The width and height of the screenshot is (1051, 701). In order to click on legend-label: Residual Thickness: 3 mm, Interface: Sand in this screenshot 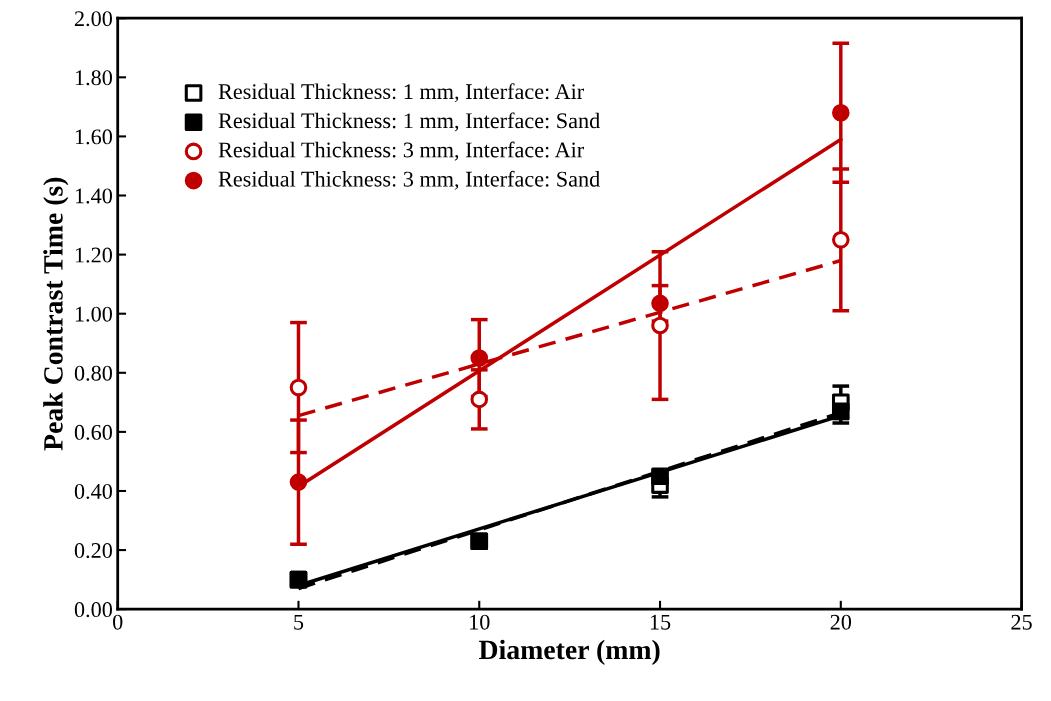, I will do `click(409, 180)`.